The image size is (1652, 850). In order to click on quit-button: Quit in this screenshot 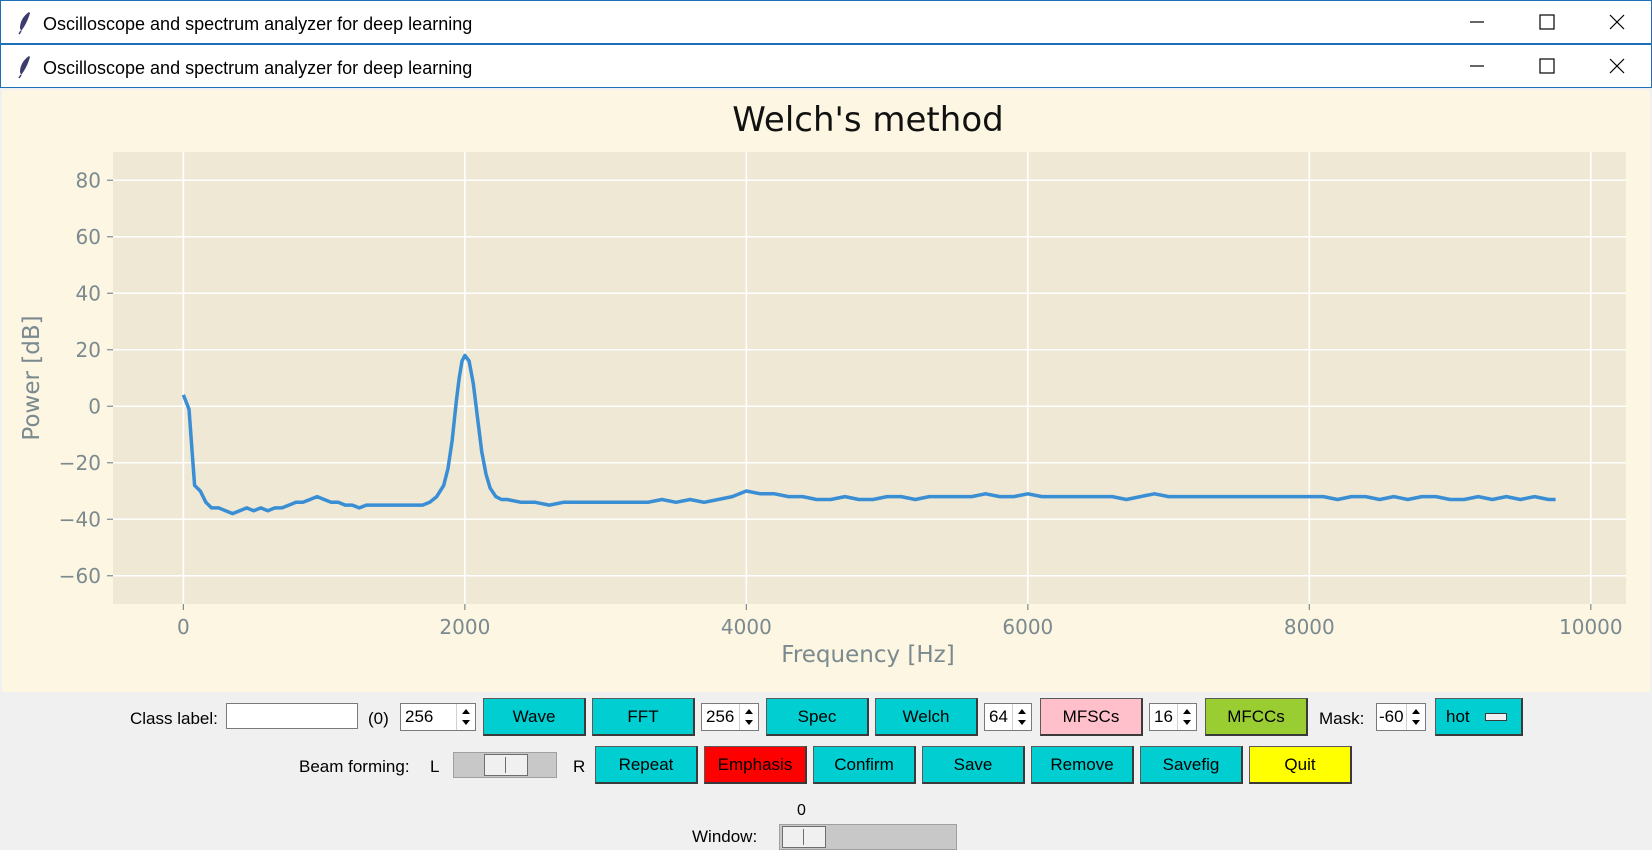, I will do `click(1300, 765)`.